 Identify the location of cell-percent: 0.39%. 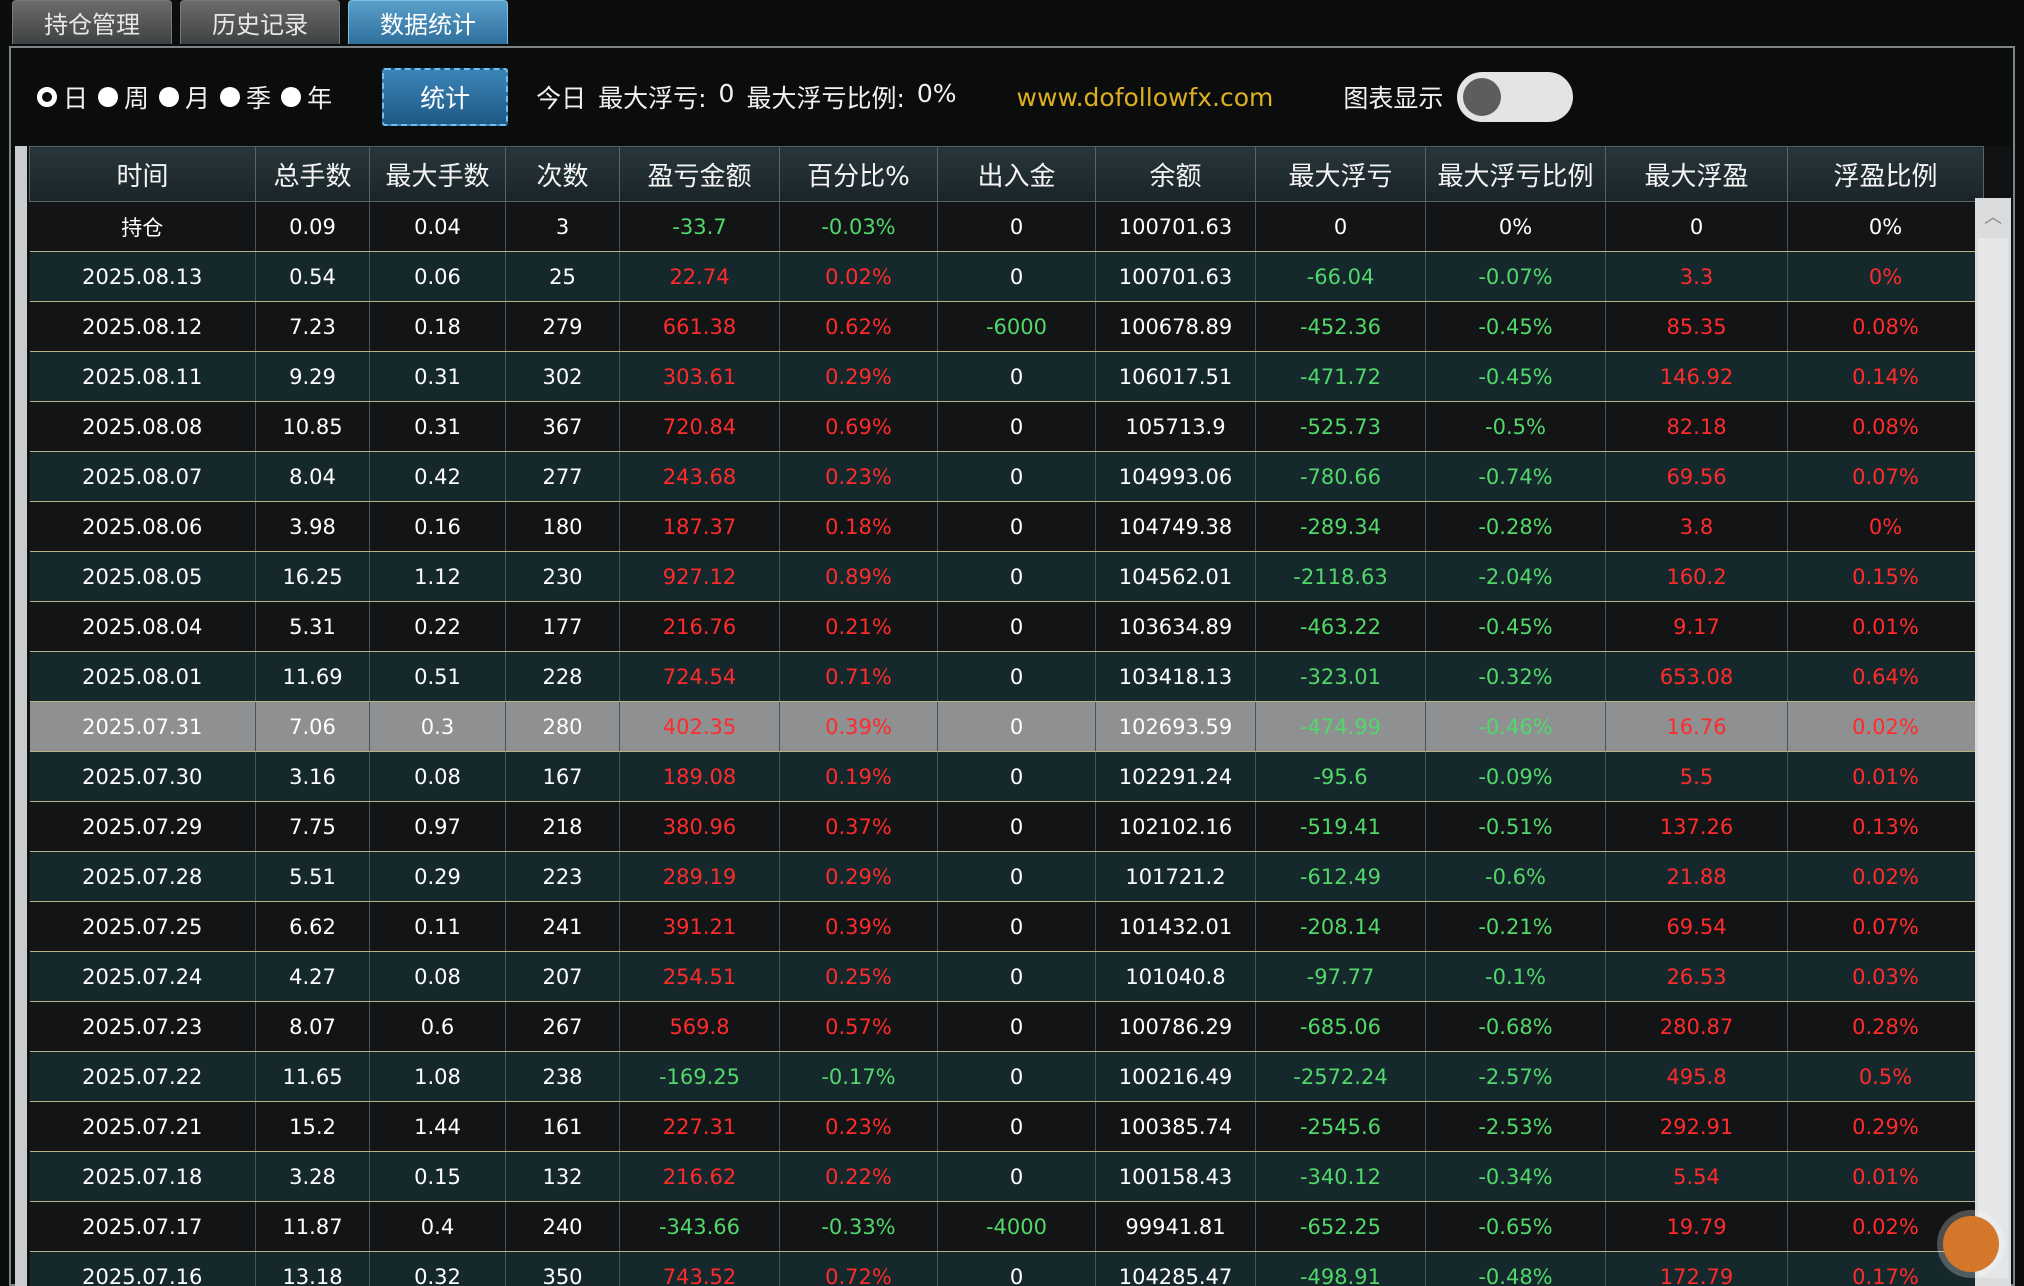
(859, 727).